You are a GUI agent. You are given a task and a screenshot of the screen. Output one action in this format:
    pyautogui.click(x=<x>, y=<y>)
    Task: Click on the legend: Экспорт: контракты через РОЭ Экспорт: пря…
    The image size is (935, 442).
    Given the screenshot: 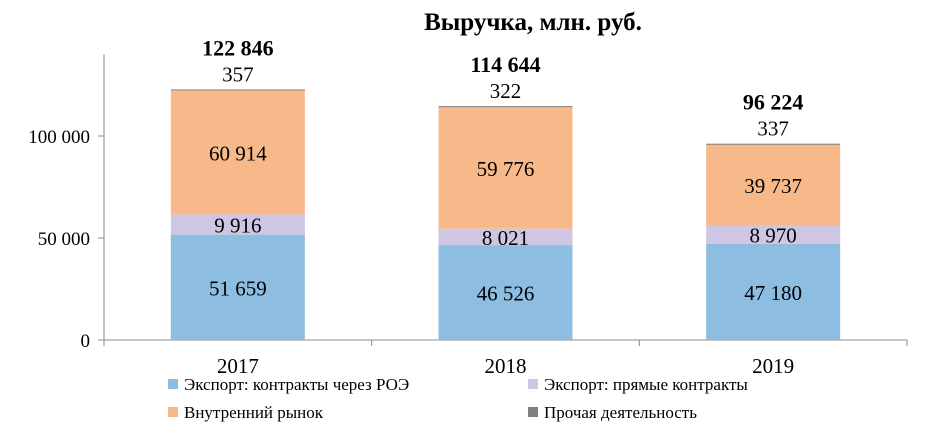 What is the action you would take?
    pyautogui.click(x=458, y=398)
    